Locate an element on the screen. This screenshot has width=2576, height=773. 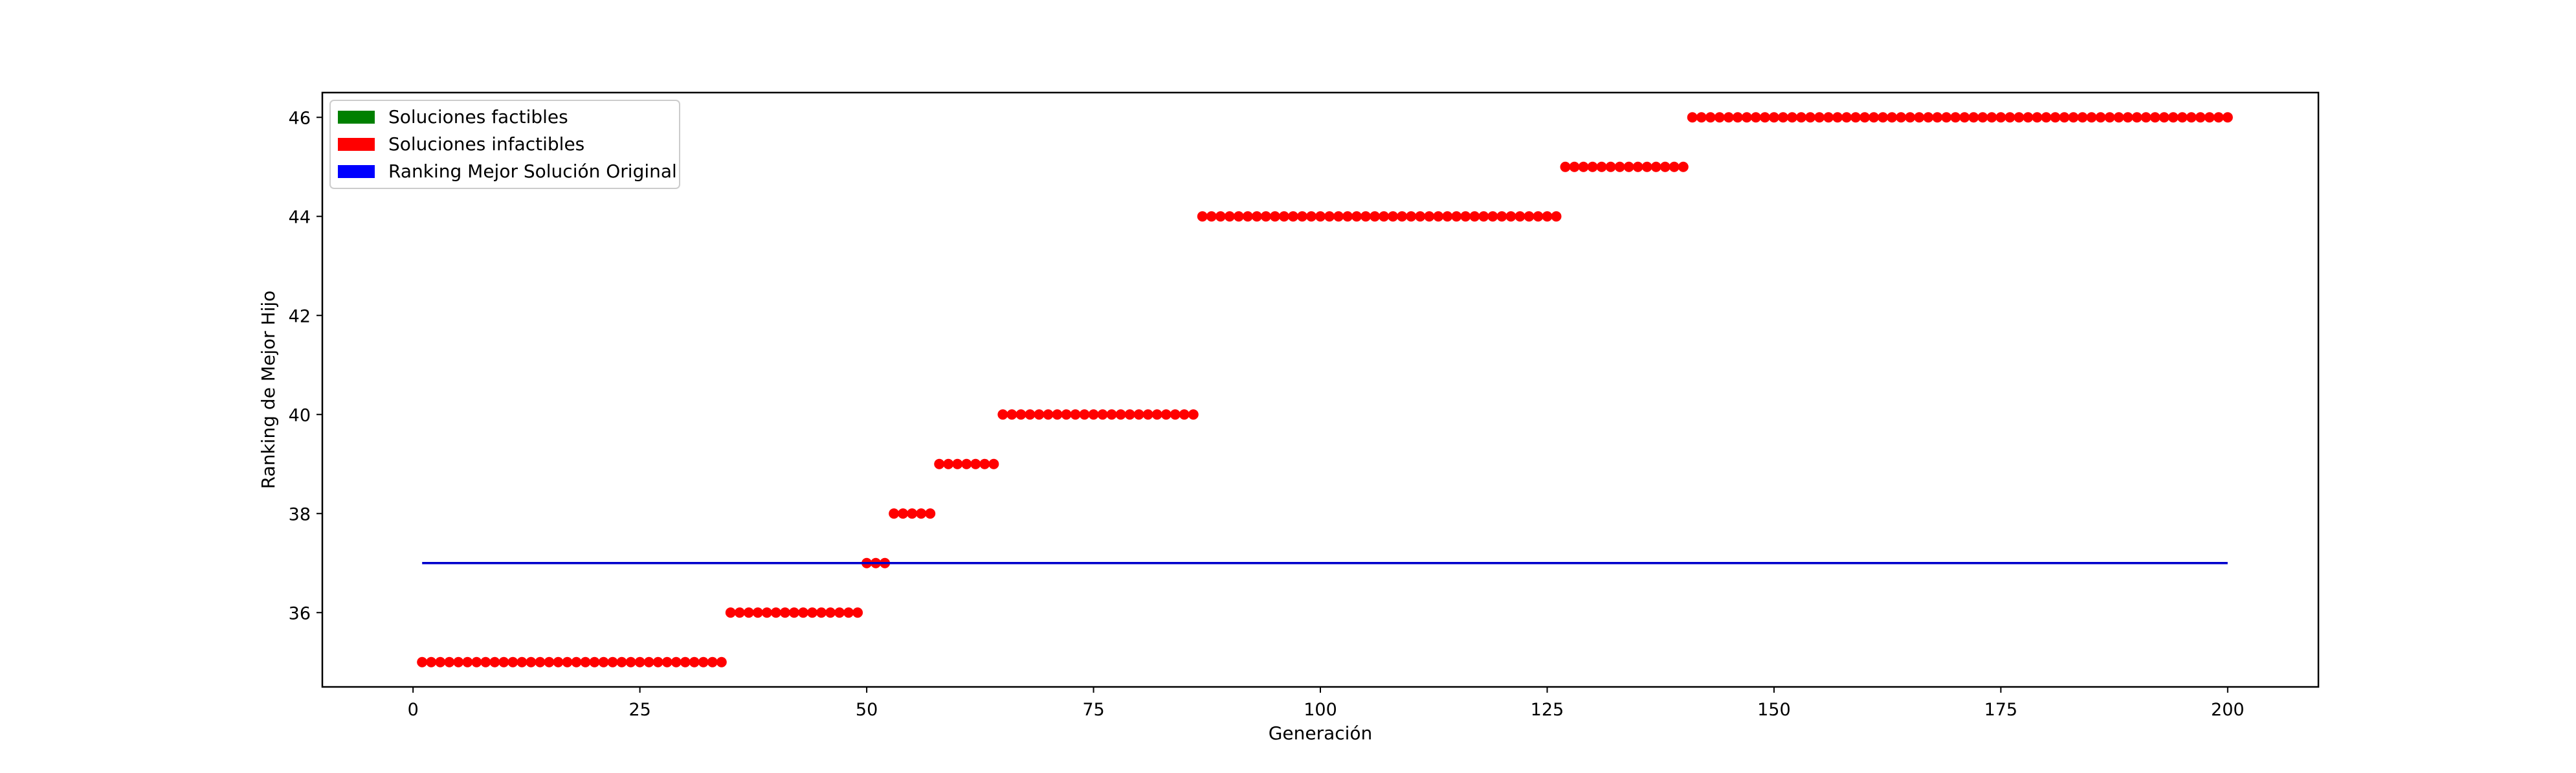
legend-label-infactibles: Soluciones infactibles is located at coordinates (486, 144).